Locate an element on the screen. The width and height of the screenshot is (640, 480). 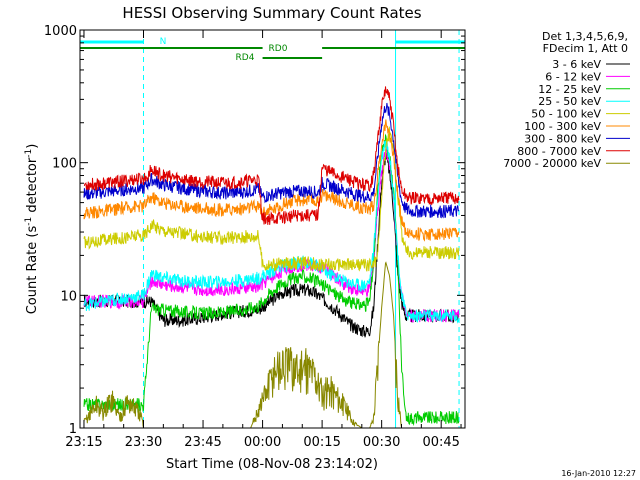
legend-label-4: 25 - 50 keV is located at coordinates (569, 101).